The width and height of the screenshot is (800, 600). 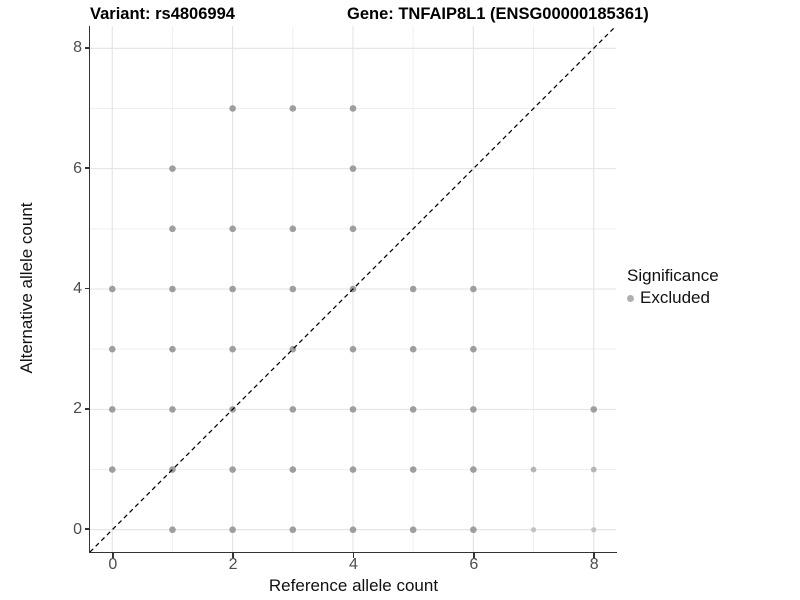 What do you see at coordinates (498, 14) in the screenshot?
I see `gene-title: Gene: TNFAIP8L1 (ENSG00000185361)` at bounding box center [498, 14].